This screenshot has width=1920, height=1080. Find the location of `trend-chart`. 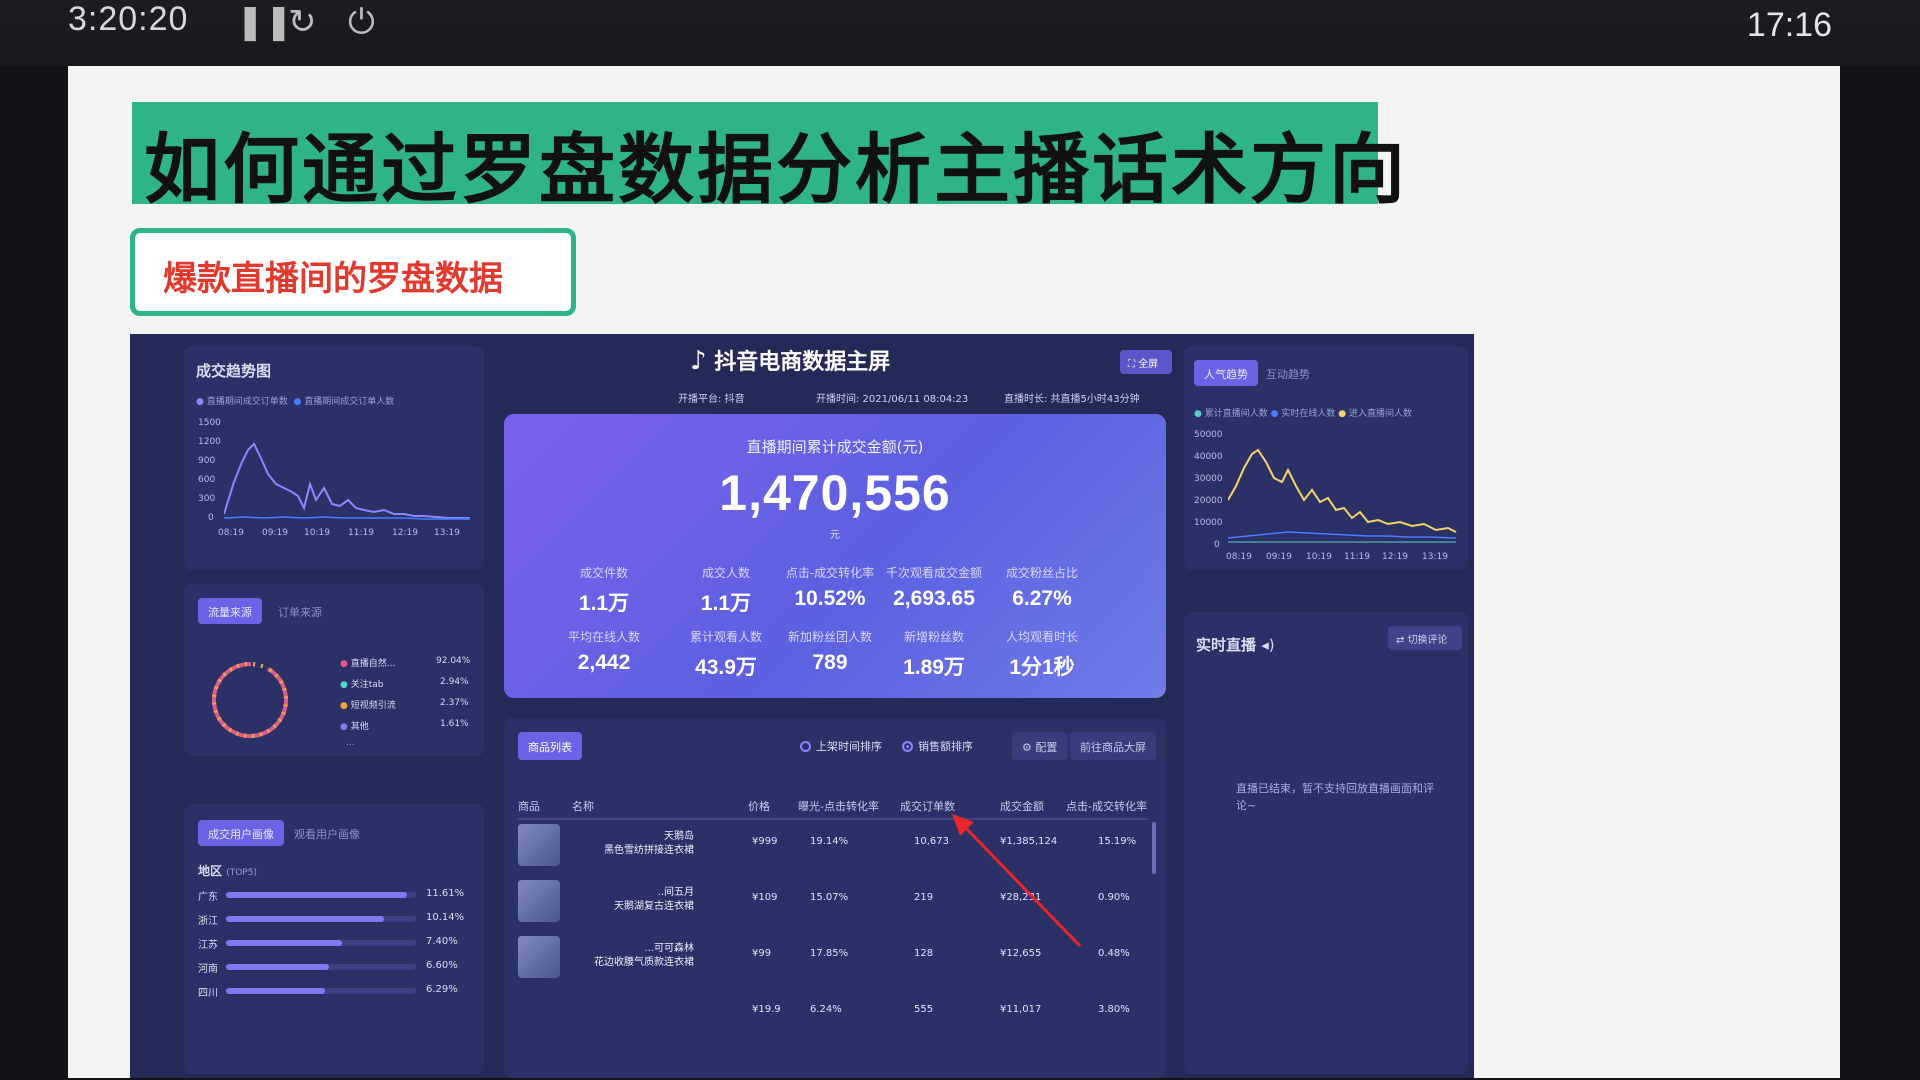

trend-chart is located at coordinates (347, 481).